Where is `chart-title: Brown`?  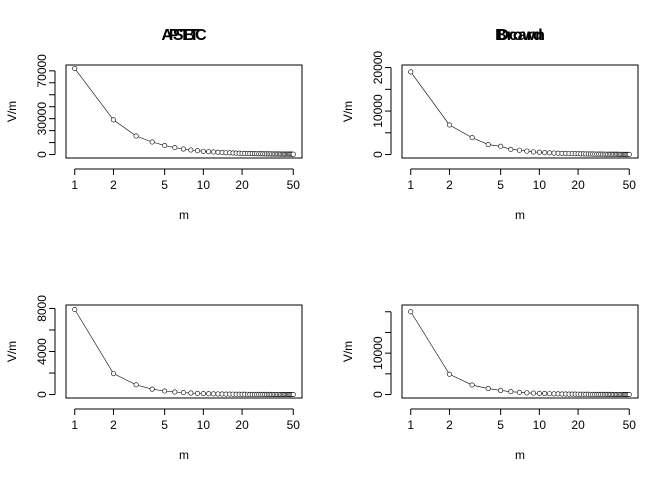
chart-title: Brown is located at coordinates (520, 35).